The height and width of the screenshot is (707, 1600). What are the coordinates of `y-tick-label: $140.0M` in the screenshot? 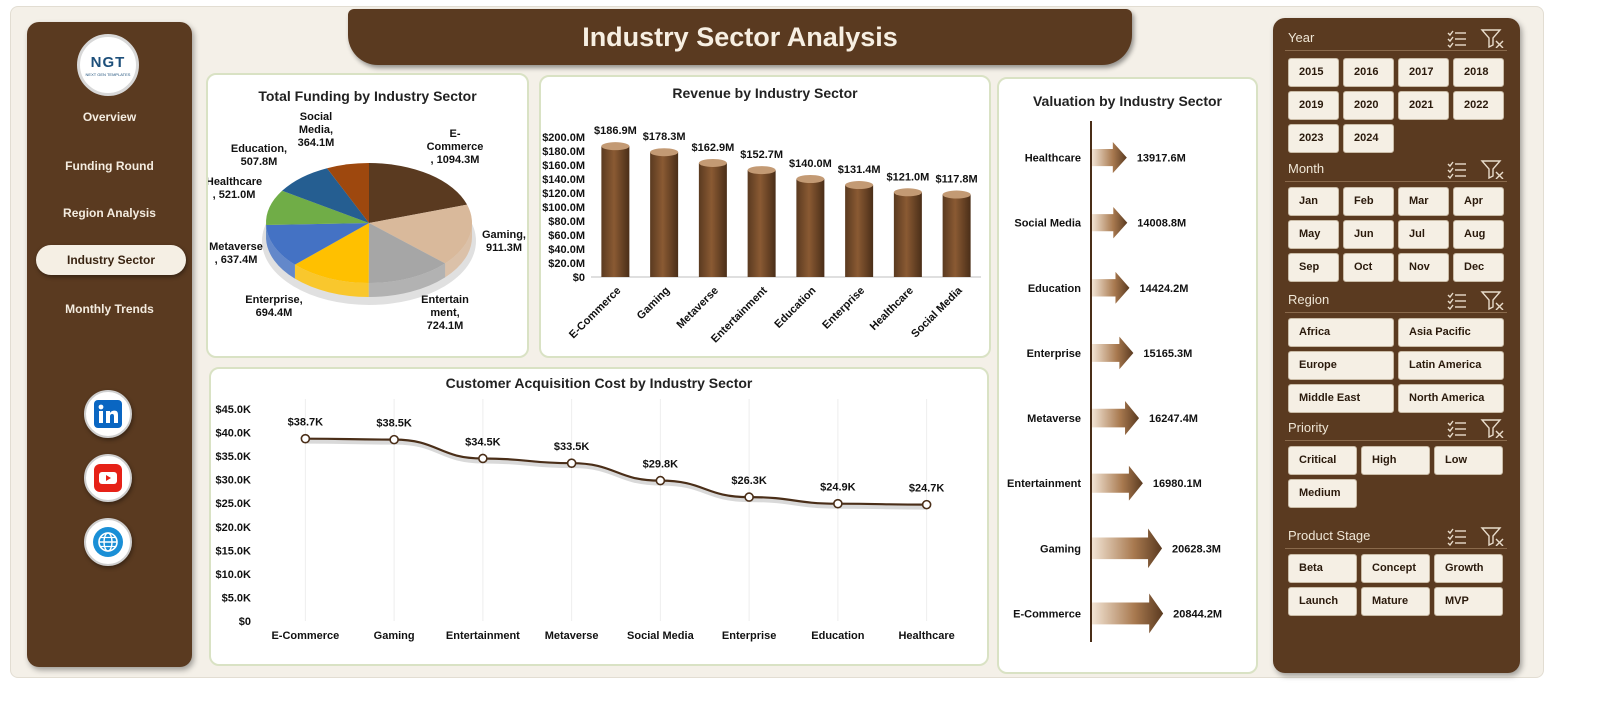 It's located at (563, 180).